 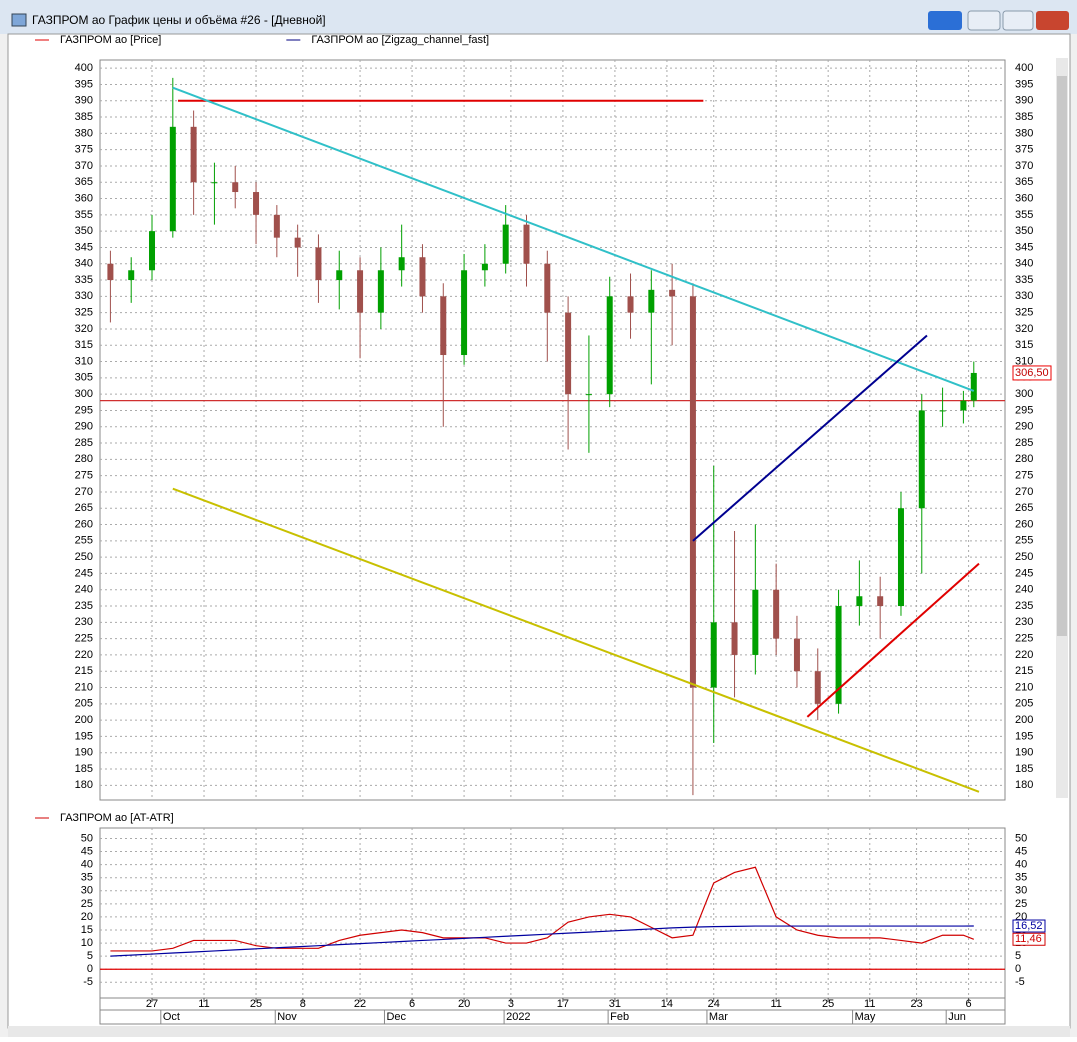 What do you see at coordinates (1024, 247) in the screenshot?
I see `y-tick-label-right: 345` at bounding box center [1024, 247].